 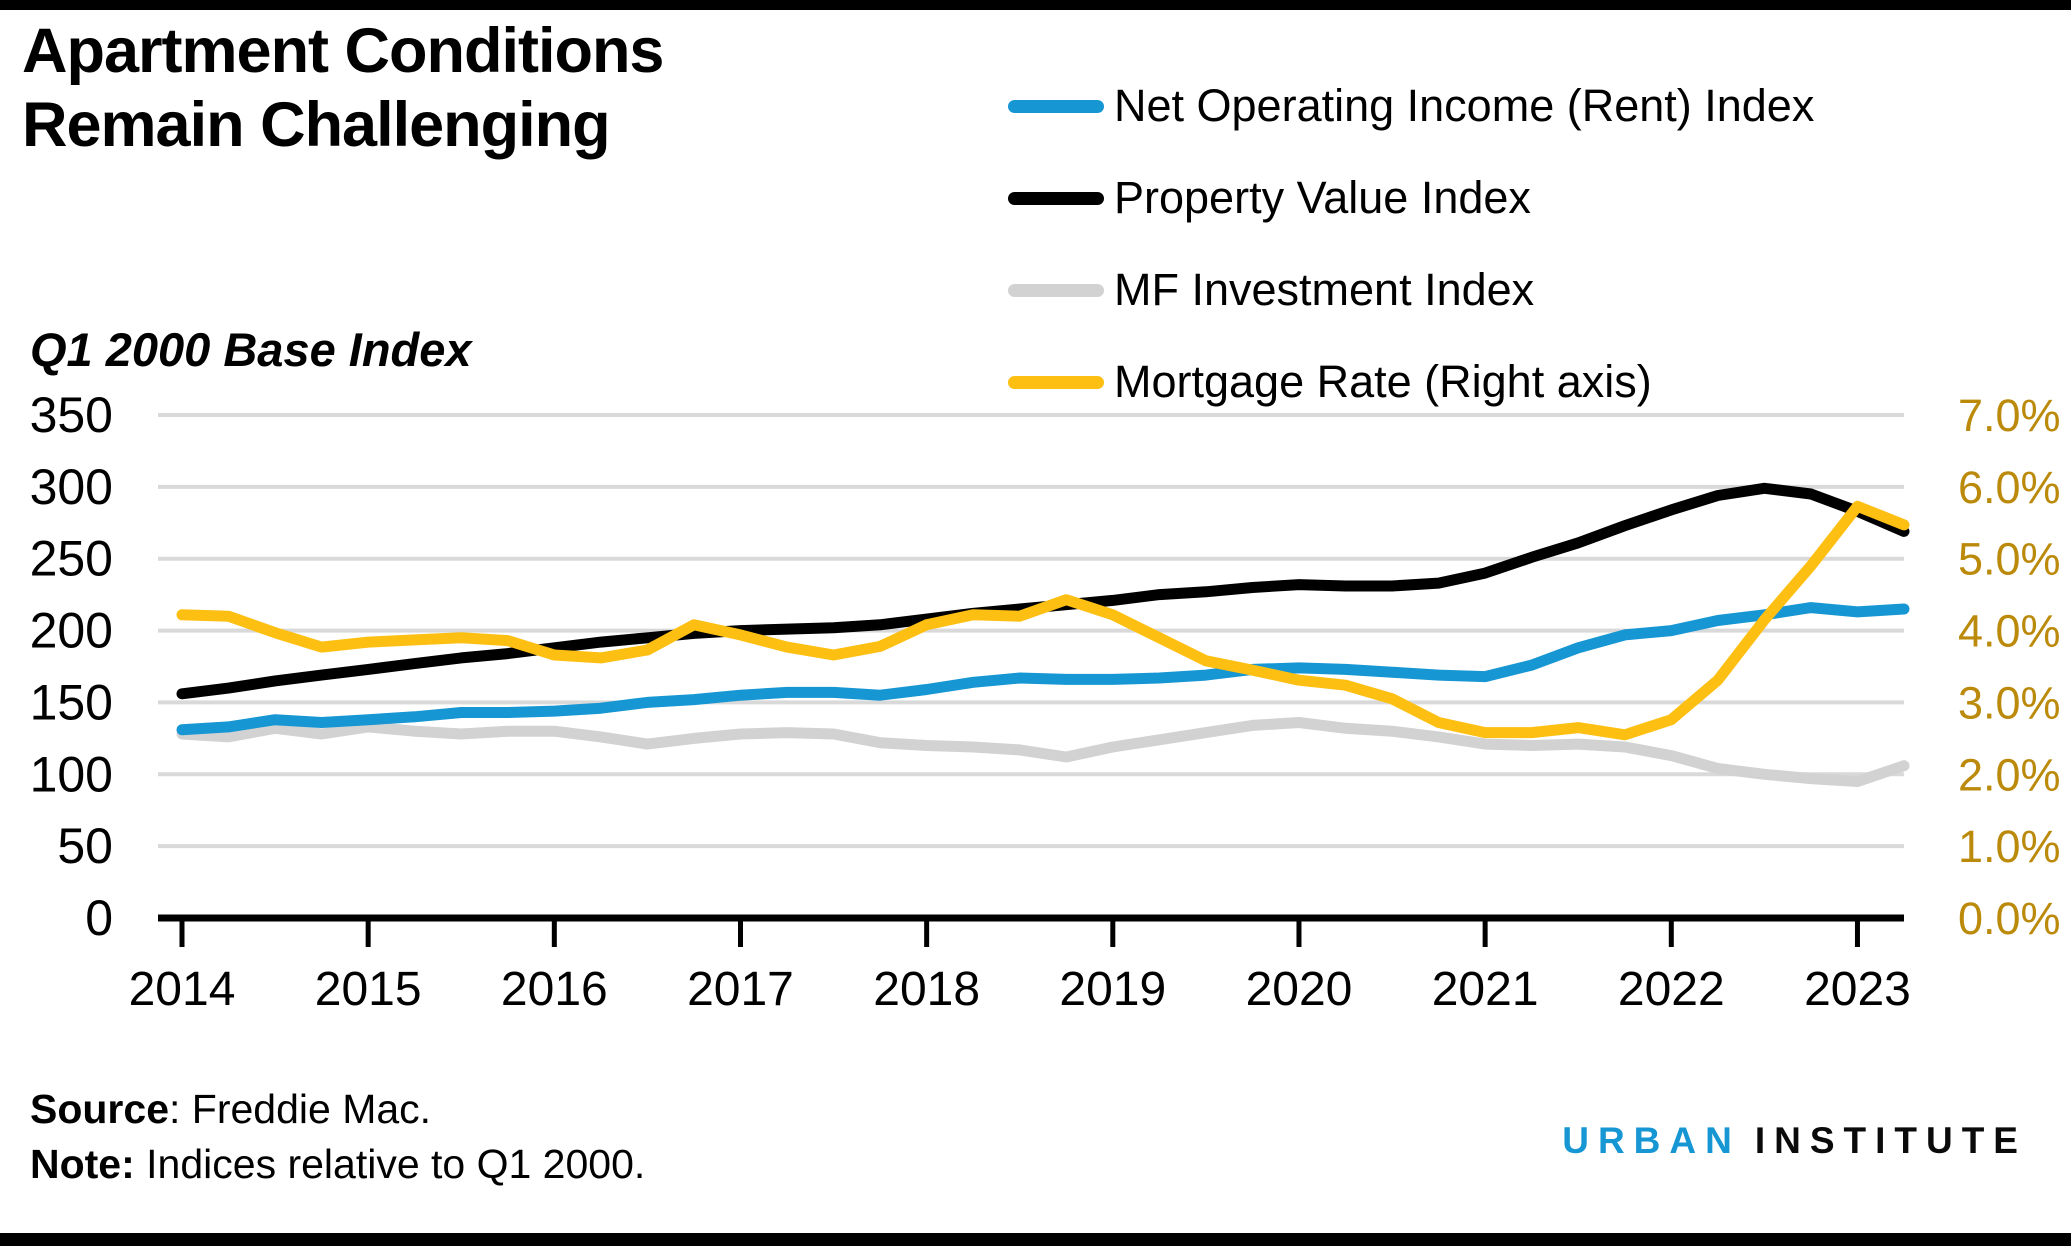 What do you see at coordinates (926, 989) in the screenshot?
I see `x-tick-label: 2018` at bounding box center [926, 989].